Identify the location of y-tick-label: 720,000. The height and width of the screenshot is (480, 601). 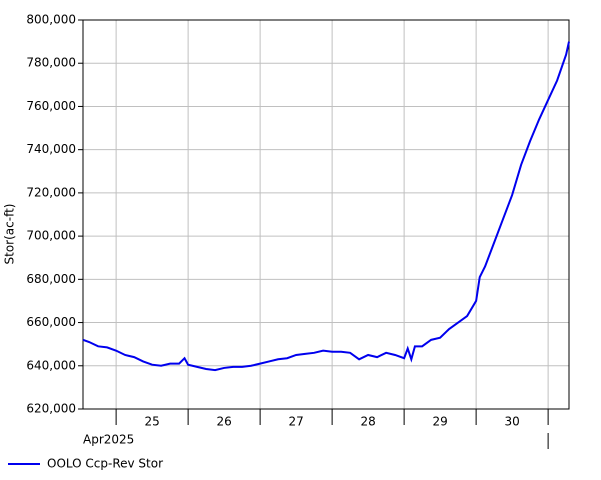
(51, 192).